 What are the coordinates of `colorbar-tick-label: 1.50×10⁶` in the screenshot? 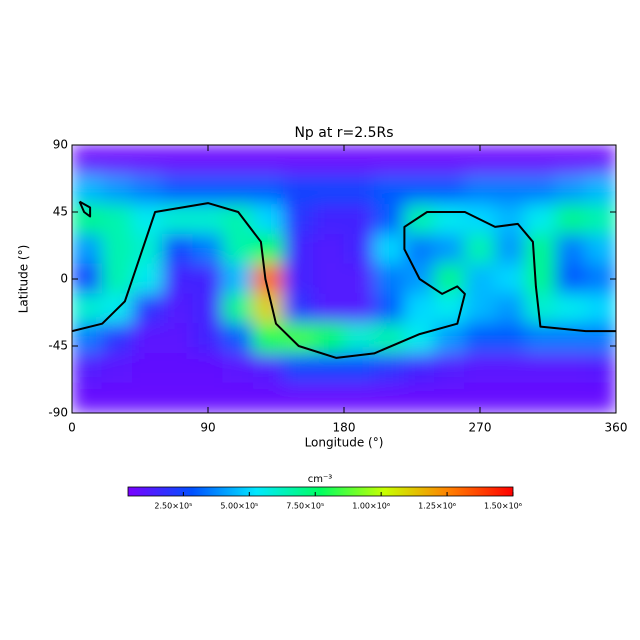 It's located at (503, 506).